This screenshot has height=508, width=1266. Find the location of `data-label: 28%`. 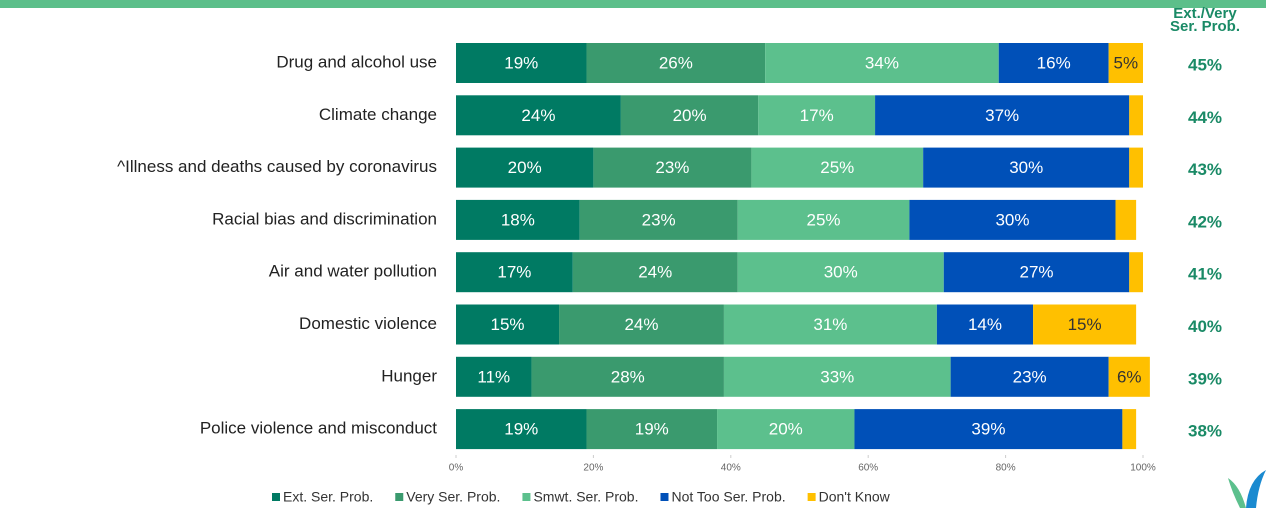

data-label: 28% is located at coordinates (628, 376).